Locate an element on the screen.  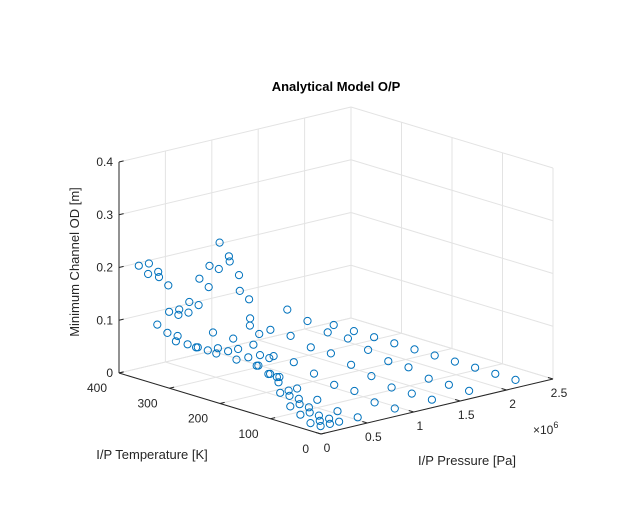
x-axis-multiplier: ×10⁶ is located at coordinates (545, 428).